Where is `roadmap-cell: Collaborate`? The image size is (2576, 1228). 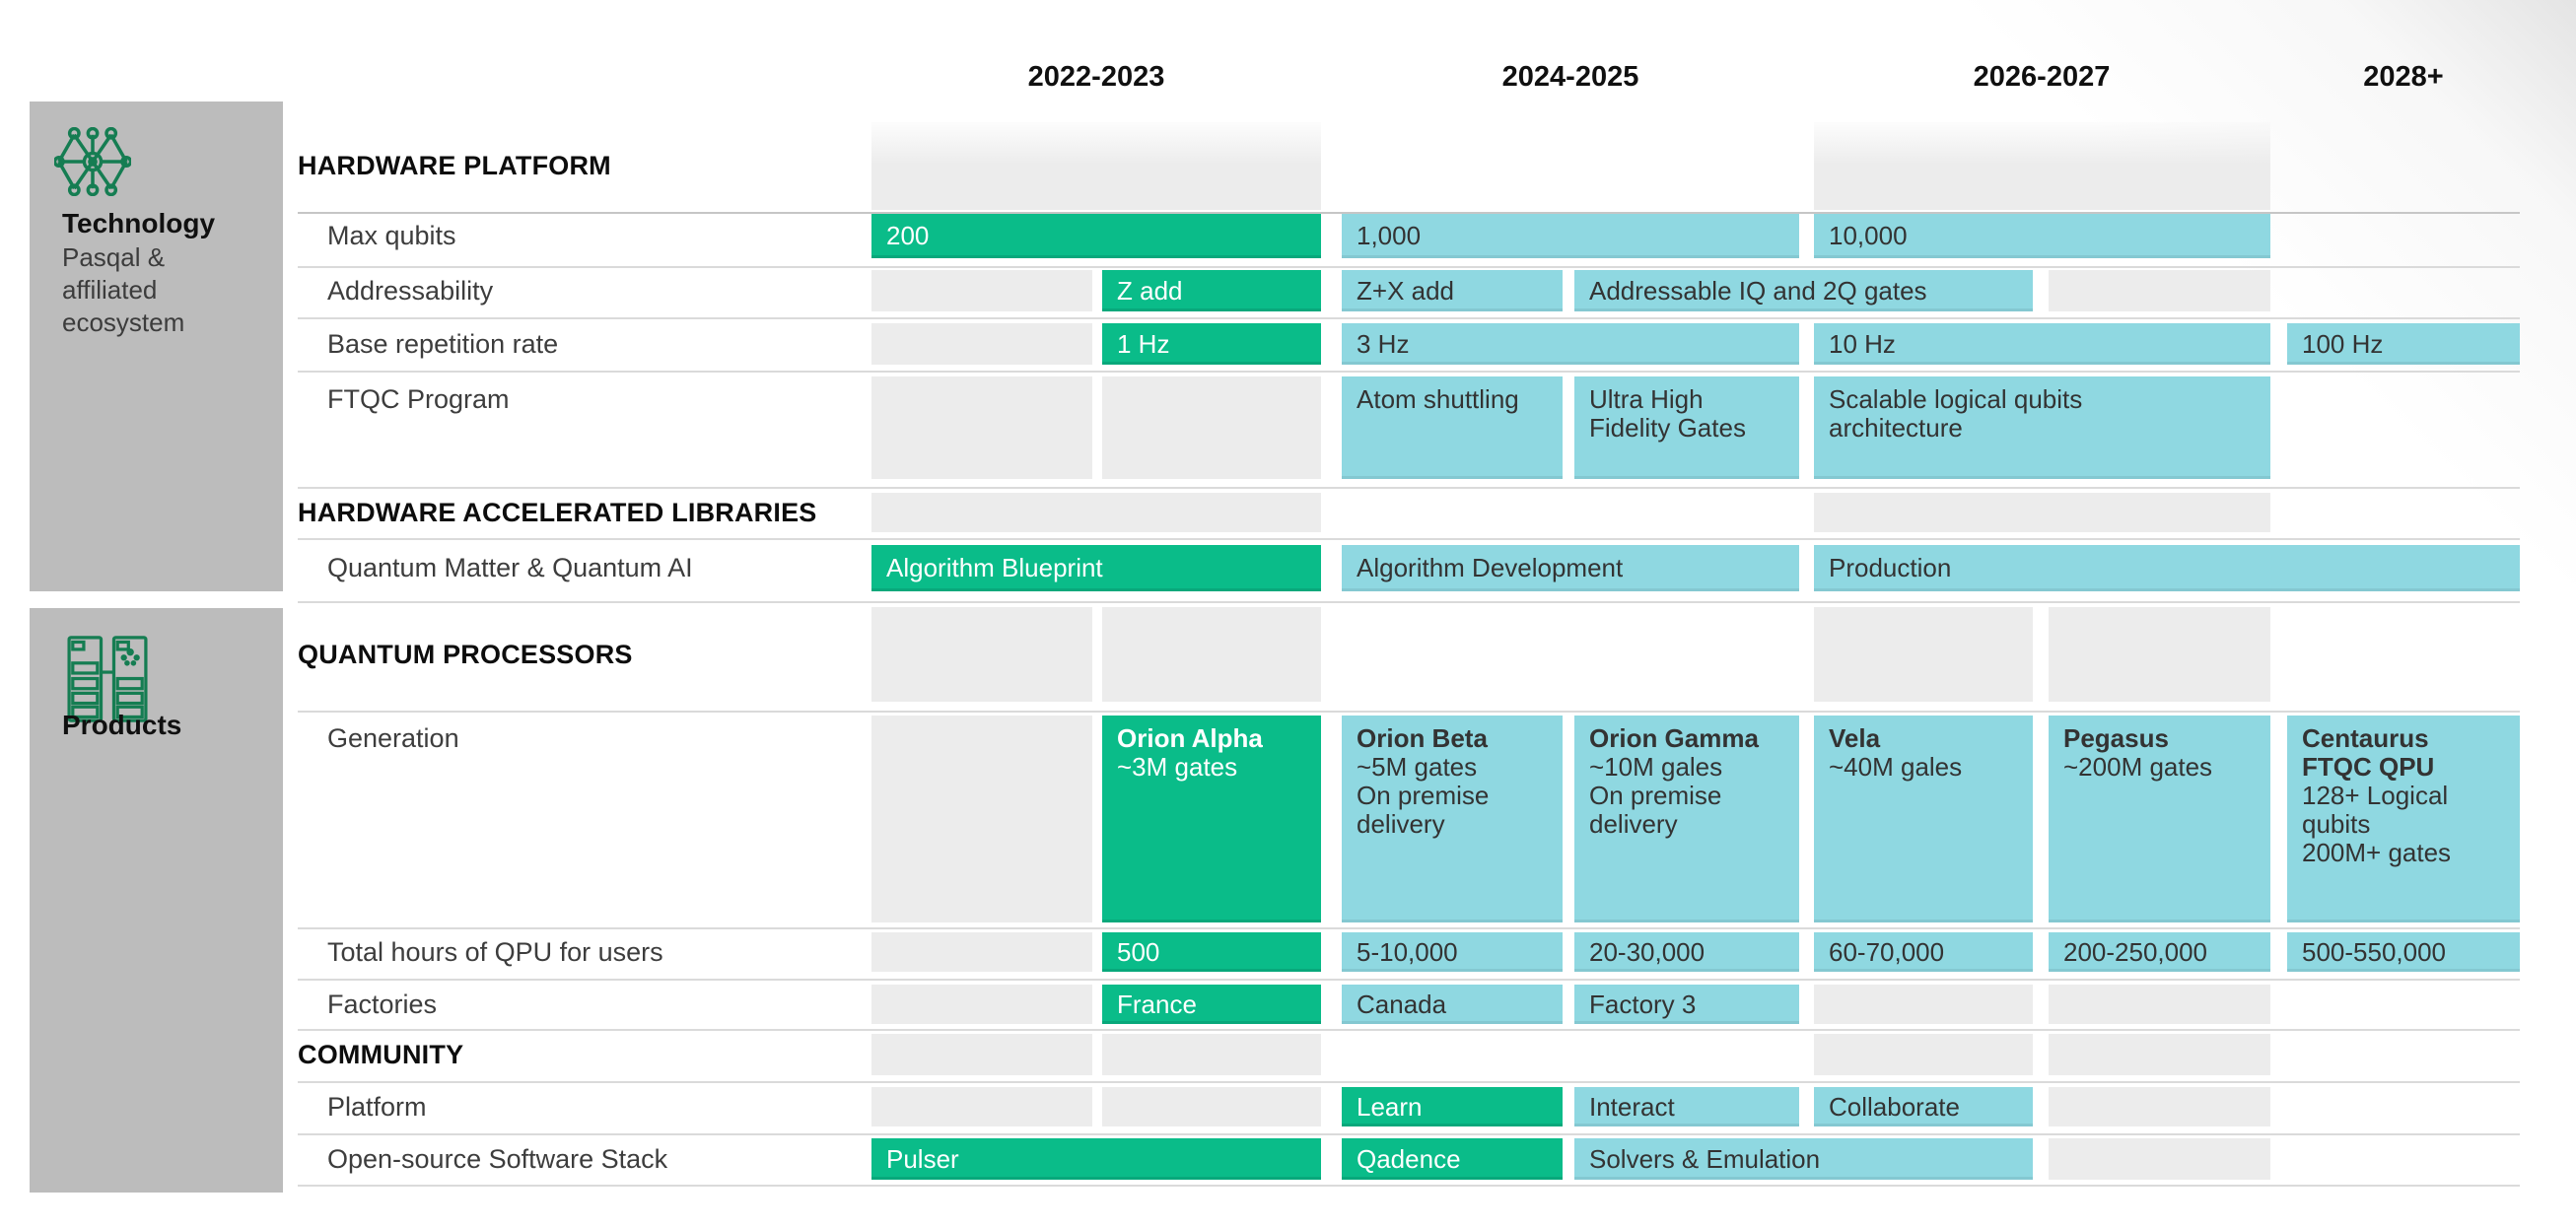
roadmap-cell: Collaborate is located at coordinates (1923, 1106).